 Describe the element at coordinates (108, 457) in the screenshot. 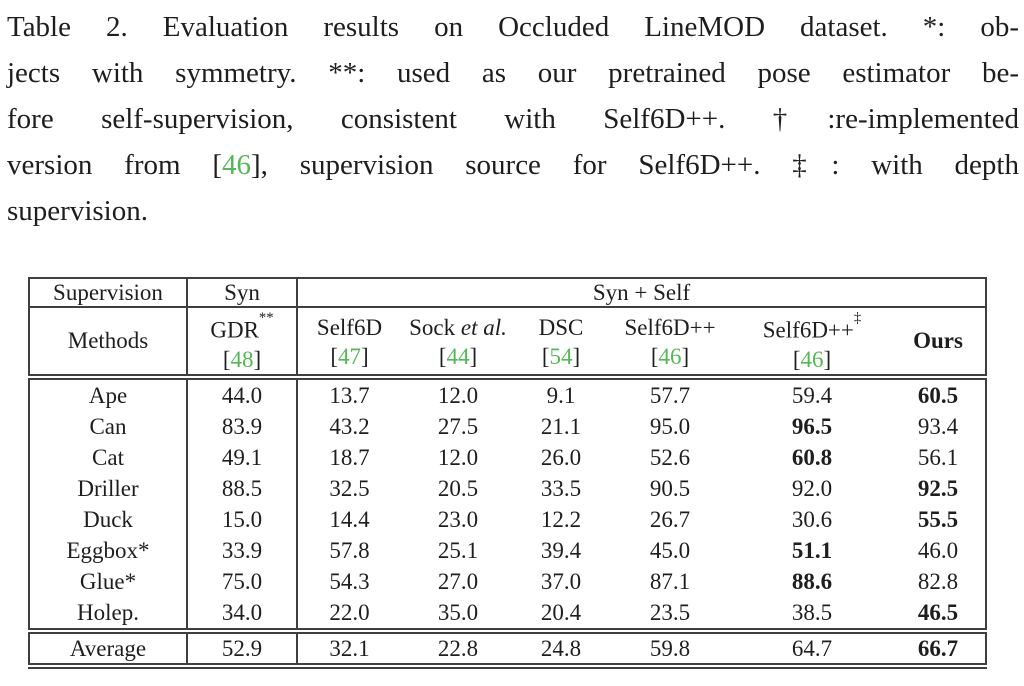

I see `row-label: Cat` at that location.